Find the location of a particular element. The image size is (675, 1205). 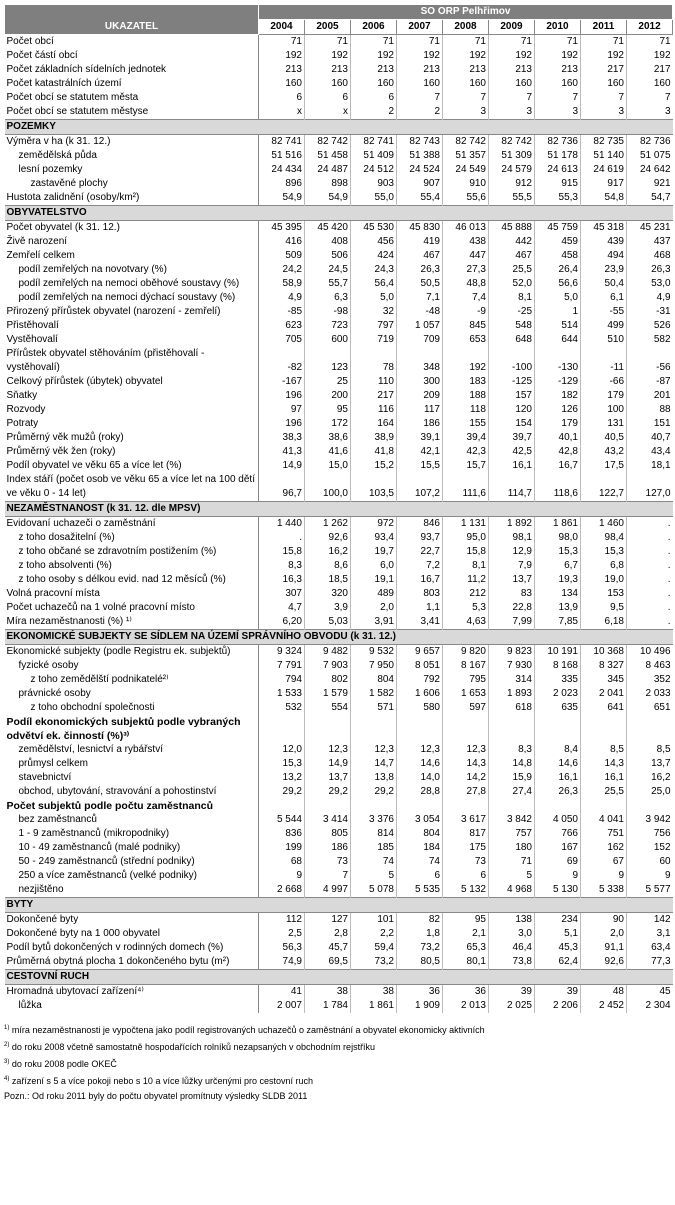

row-label: Průměrný věk mužů (roky) is located at coordinates (131, 438).